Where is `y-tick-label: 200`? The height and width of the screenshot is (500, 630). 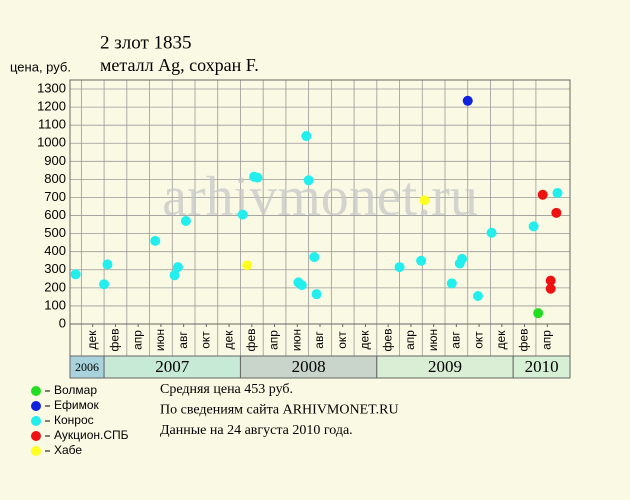 y-tick-label: 200 is located at coordinates (55, 286).